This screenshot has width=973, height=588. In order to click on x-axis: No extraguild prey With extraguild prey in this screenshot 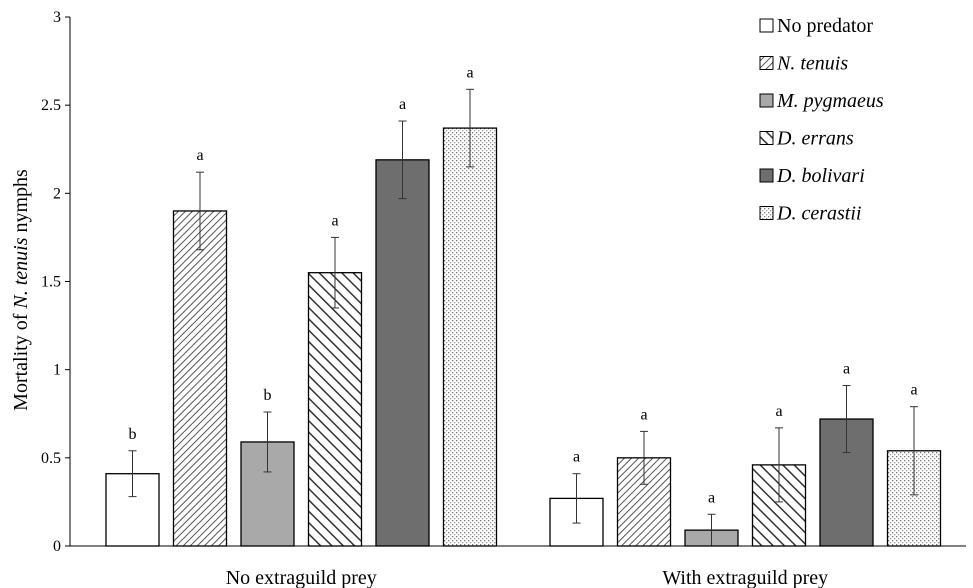, I will do `click(518, 566)`.